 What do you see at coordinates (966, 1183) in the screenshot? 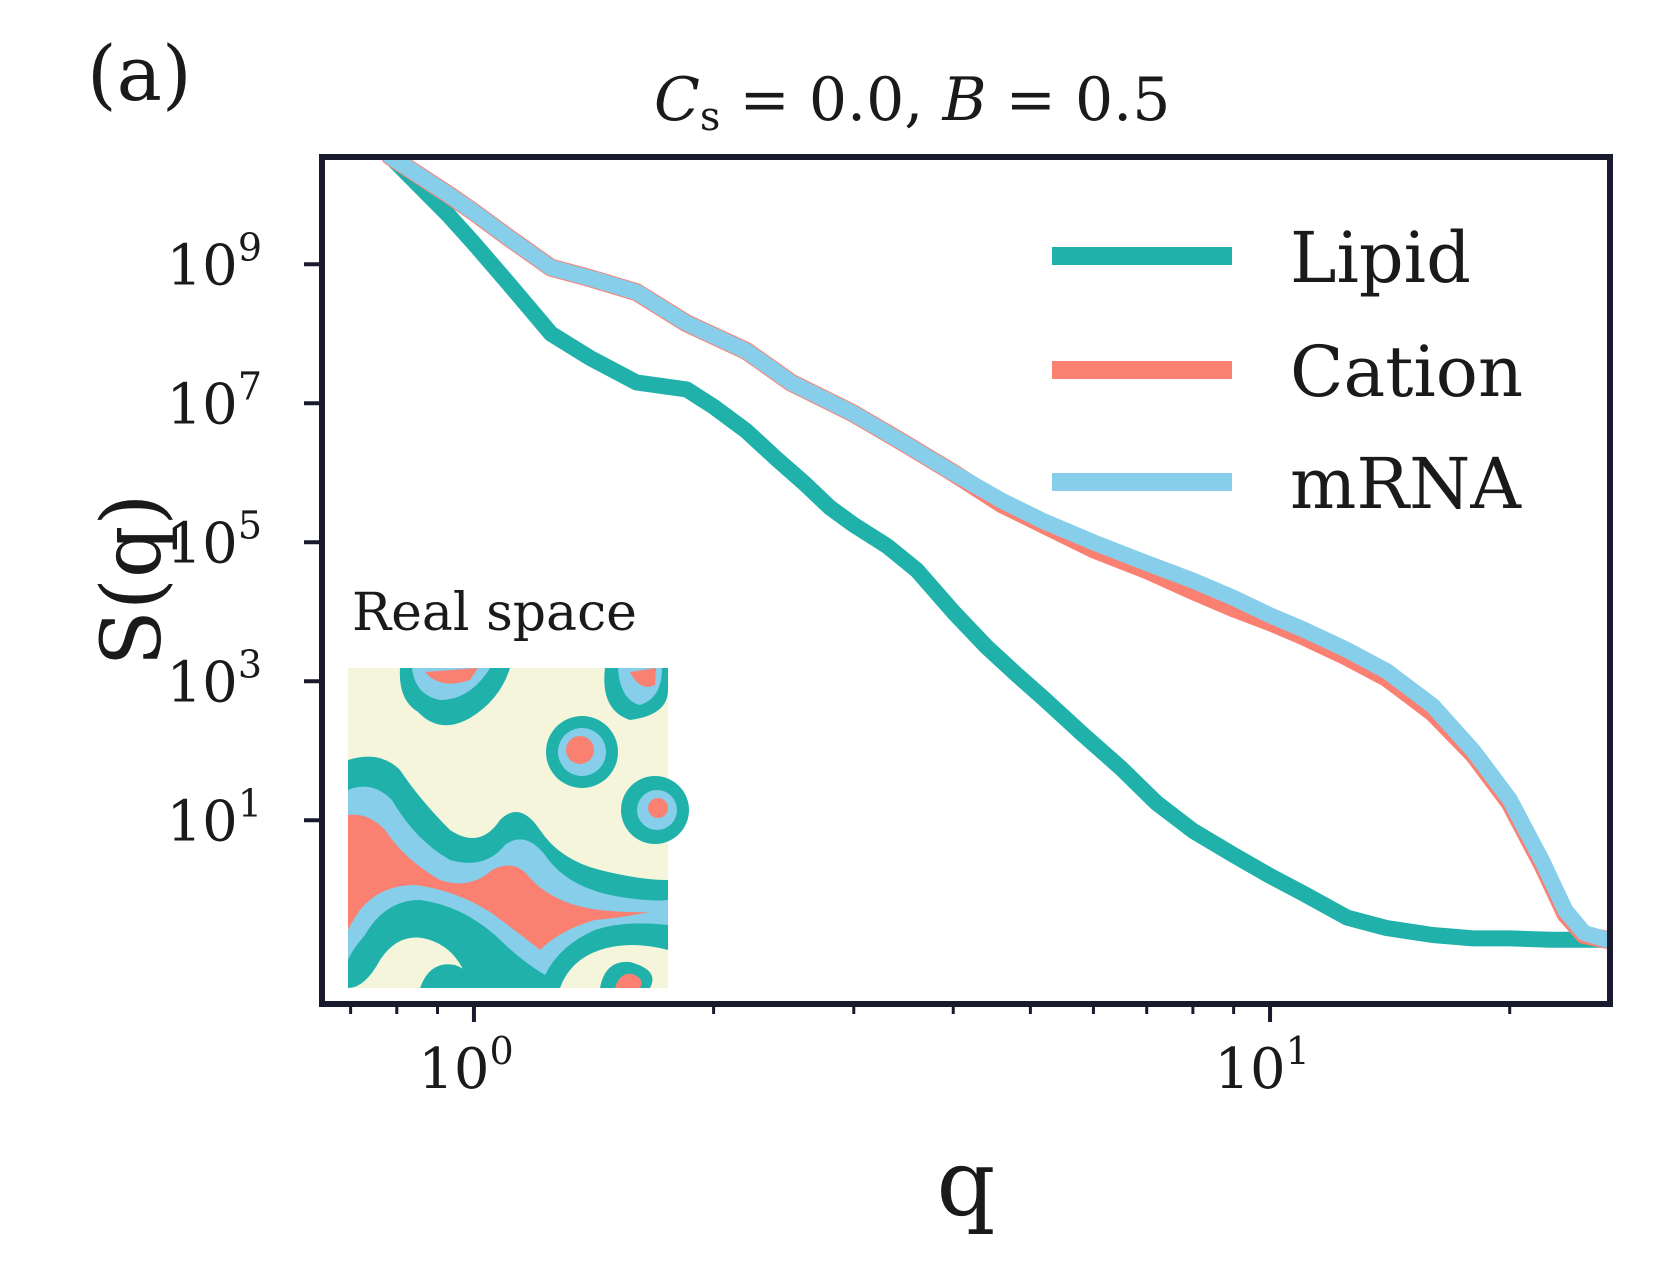
I see `x-axis-label: q` at bounding box center [966, 1183].